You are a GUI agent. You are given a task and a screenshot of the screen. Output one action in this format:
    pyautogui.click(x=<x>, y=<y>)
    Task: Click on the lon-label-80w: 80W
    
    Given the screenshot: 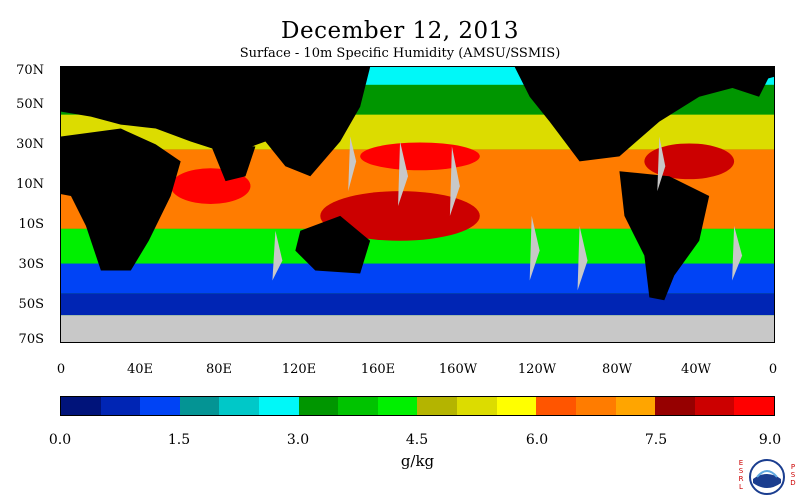 What is the action you would take?
    pyautogui.click(x=617, y=369)
    